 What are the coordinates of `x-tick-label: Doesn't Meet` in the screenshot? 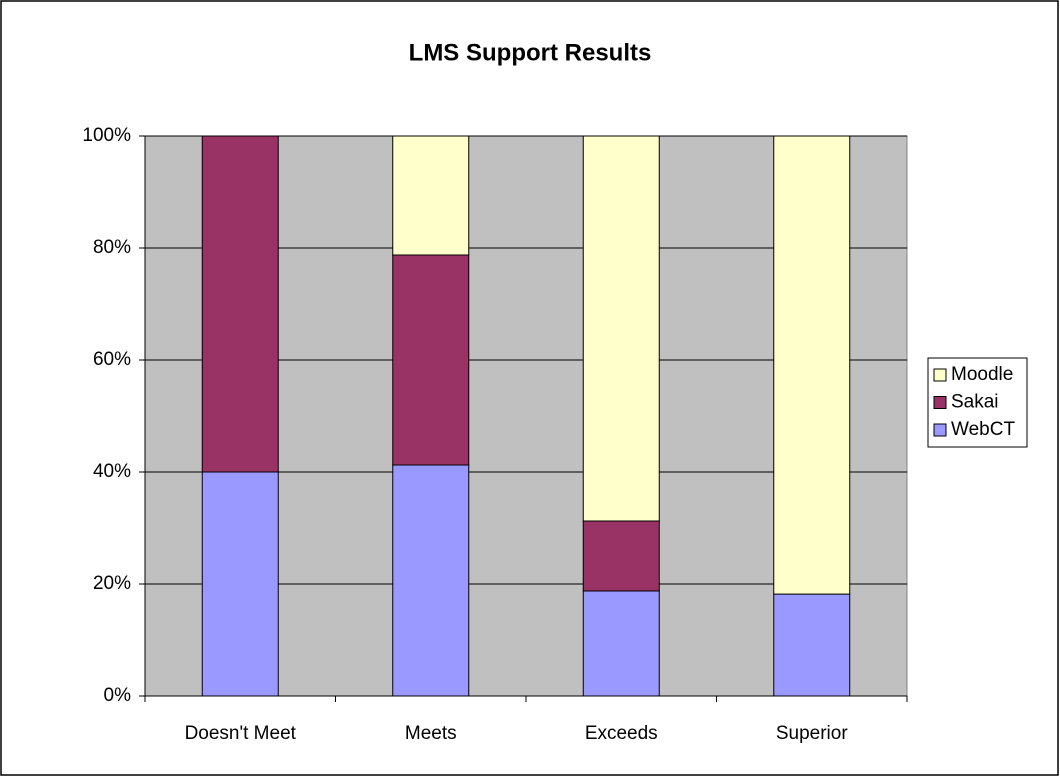 It's located at (241, 733).